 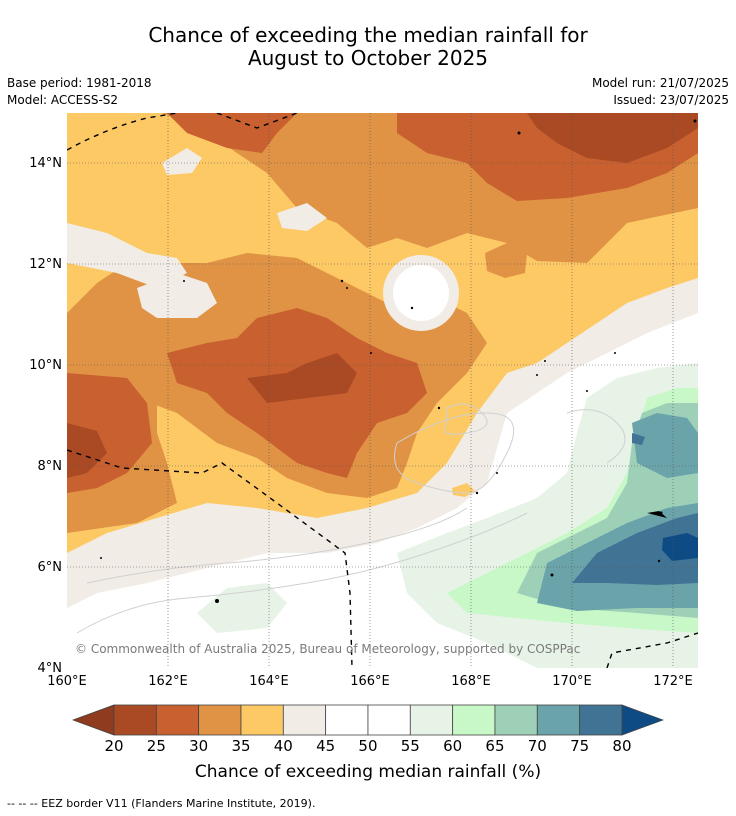 What do you see at coordinates (471, 681) in the screenshot?
I see `lon-tick-168e: 168°E` at bounding box center [471, 681].